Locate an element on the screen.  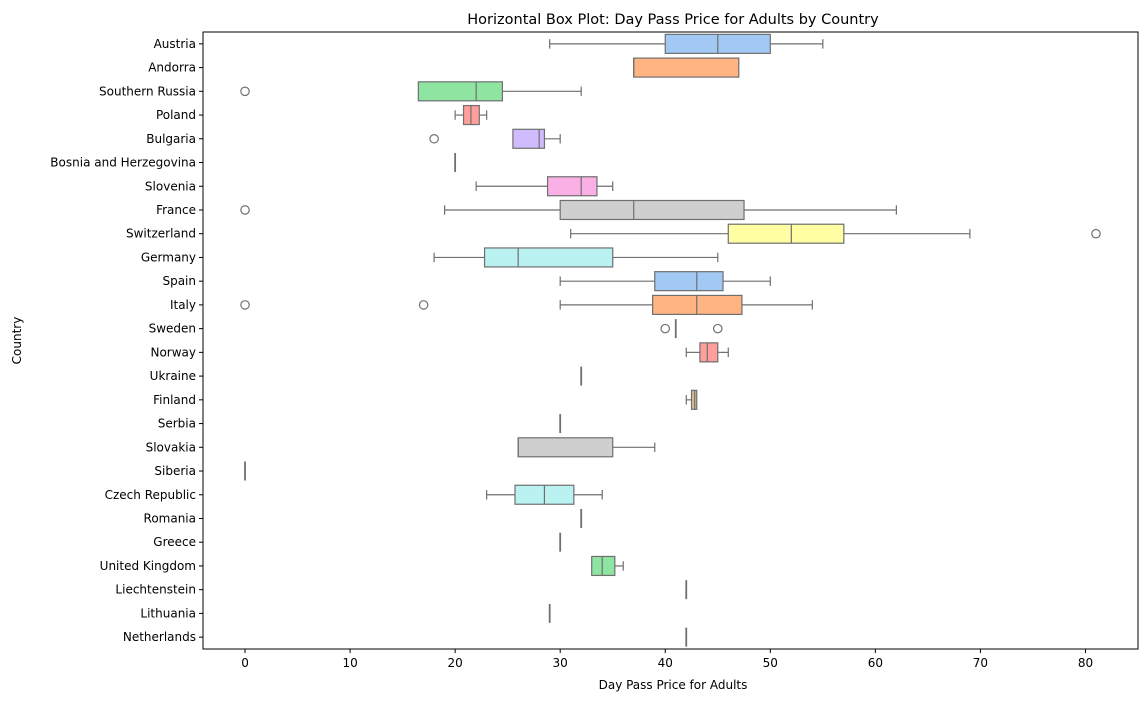
y-tick-label: Liechtenstein is located at coordinates (155, 590).